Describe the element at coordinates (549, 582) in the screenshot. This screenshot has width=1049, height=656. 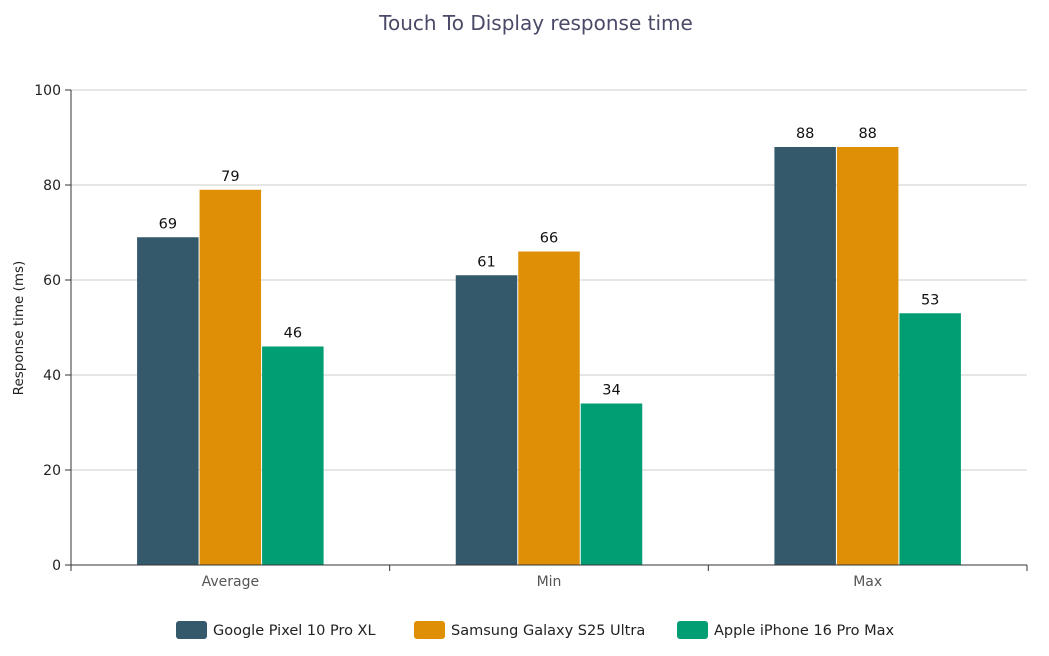
I see `x-tick-label: Min` at that location.